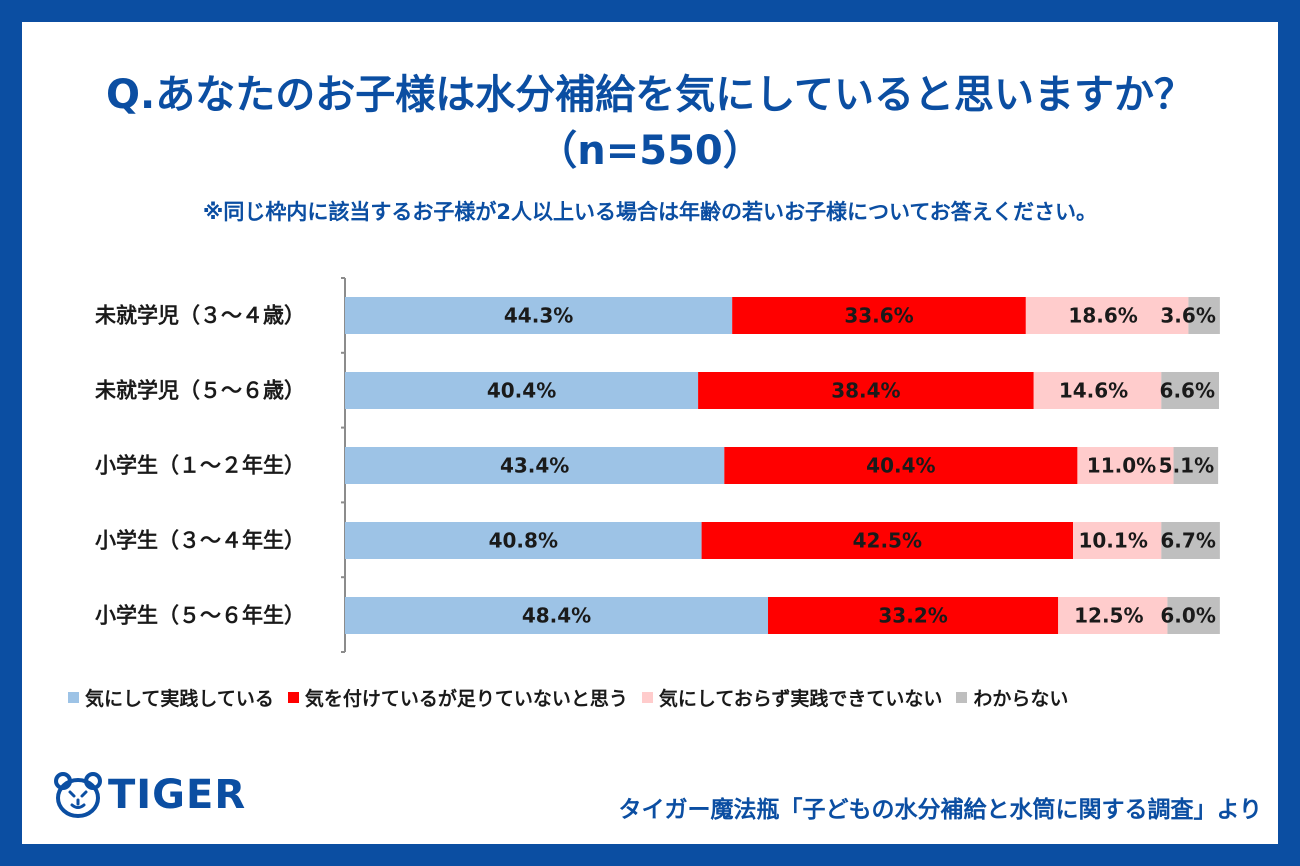 This screenshot has width=1300, height=866. I want to click on data-label: 10.1%, so click(1112, 541).